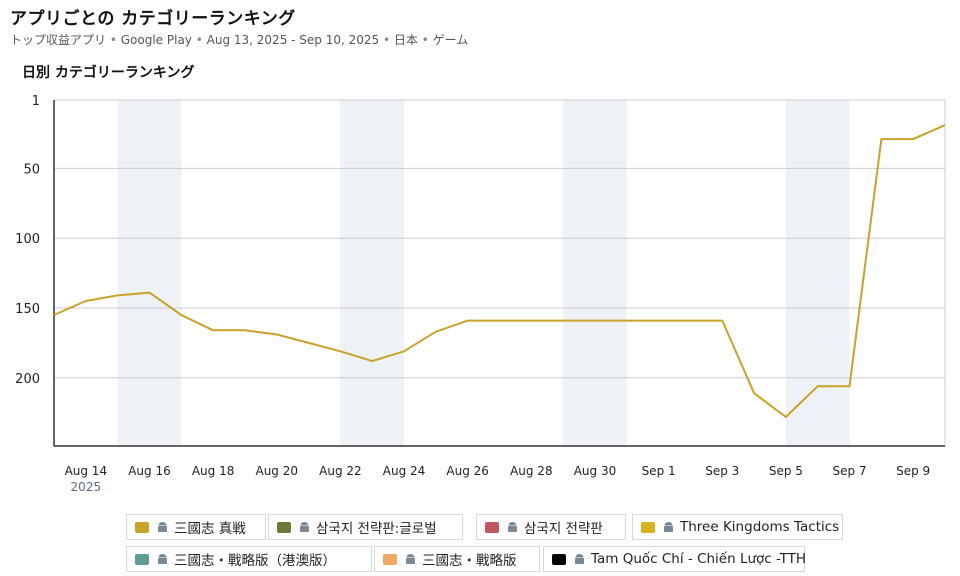  Describe the element at coordinates (531, 471) in the screenshot. I see `x-tick-label: Aug 28` at that location.